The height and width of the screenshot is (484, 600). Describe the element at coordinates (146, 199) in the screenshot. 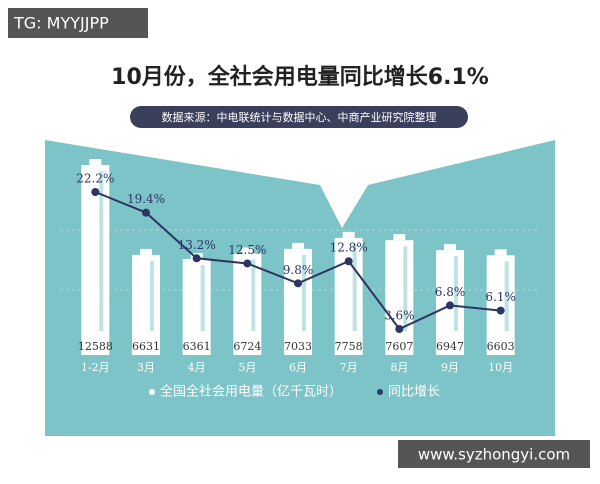

I see `growth-label: 19.4%` at that location.